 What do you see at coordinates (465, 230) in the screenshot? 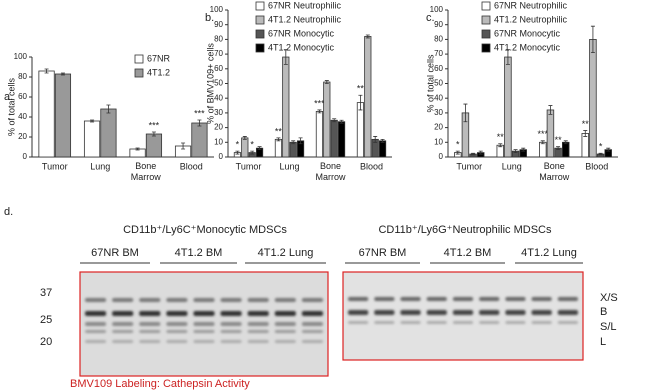
I see `blot-title: CD11b⁺/Ly6G⁺Neutrophilic MDSCs` at bounding box center [465, 230].